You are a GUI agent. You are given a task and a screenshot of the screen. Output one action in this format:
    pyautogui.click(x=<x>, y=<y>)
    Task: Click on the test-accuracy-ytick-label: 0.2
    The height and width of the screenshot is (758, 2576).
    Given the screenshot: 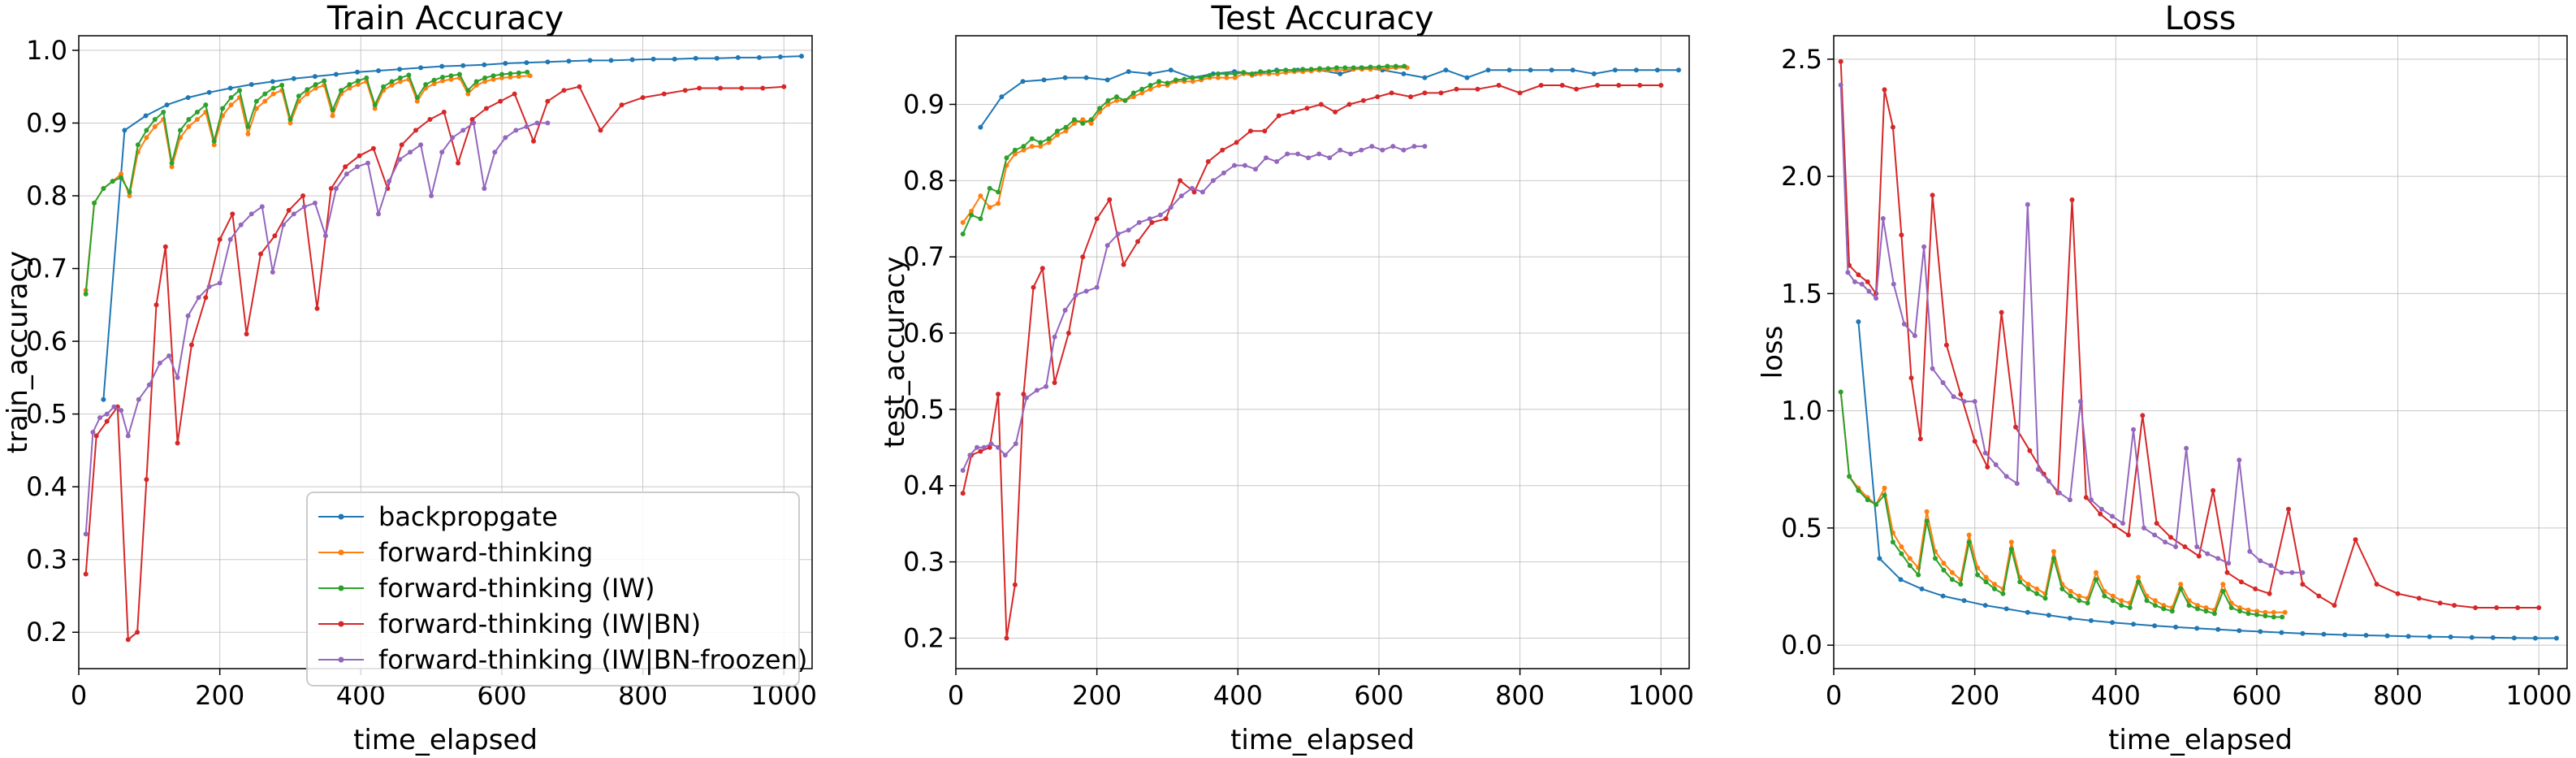 What is the action you would take?
    pyautogui.click(x=924, y=637)
    